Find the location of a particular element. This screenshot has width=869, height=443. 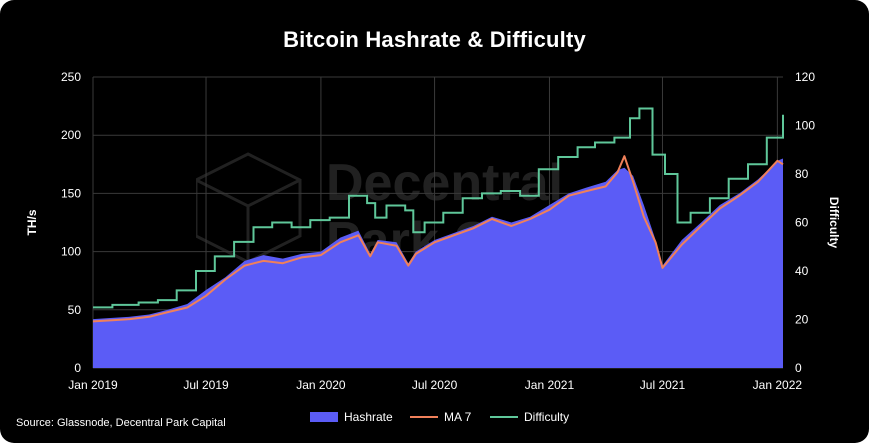

y-tick-label: 0 is located at coordinates (77, 368).